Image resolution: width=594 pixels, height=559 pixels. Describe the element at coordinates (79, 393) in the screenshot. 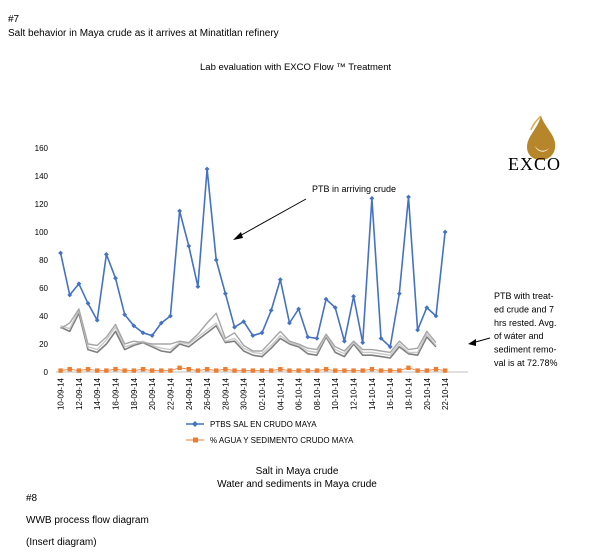

I see `x-tick-label: 12-09-14` at that location.